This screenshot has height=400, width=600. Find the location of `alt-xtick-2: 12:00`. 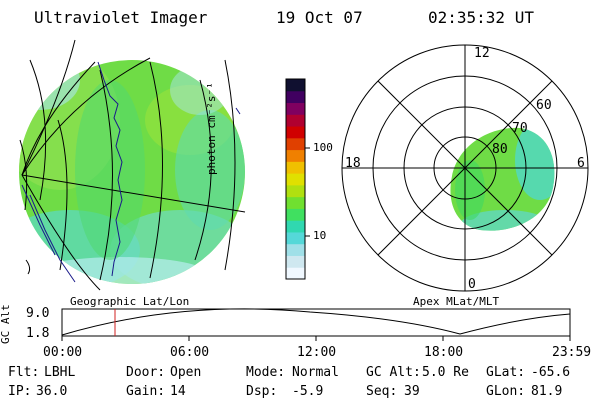

alt-xtick-2: 12:00 is located at coordinates (317, 352).